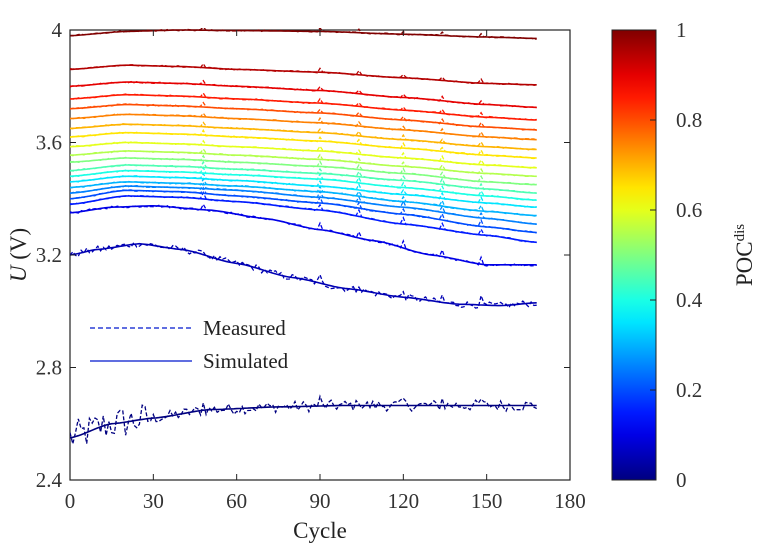 The image size is (780, 555). Describe the element at coordinates (320, 501) in the screenshot. I see `x-tick-label: 90` at that location.